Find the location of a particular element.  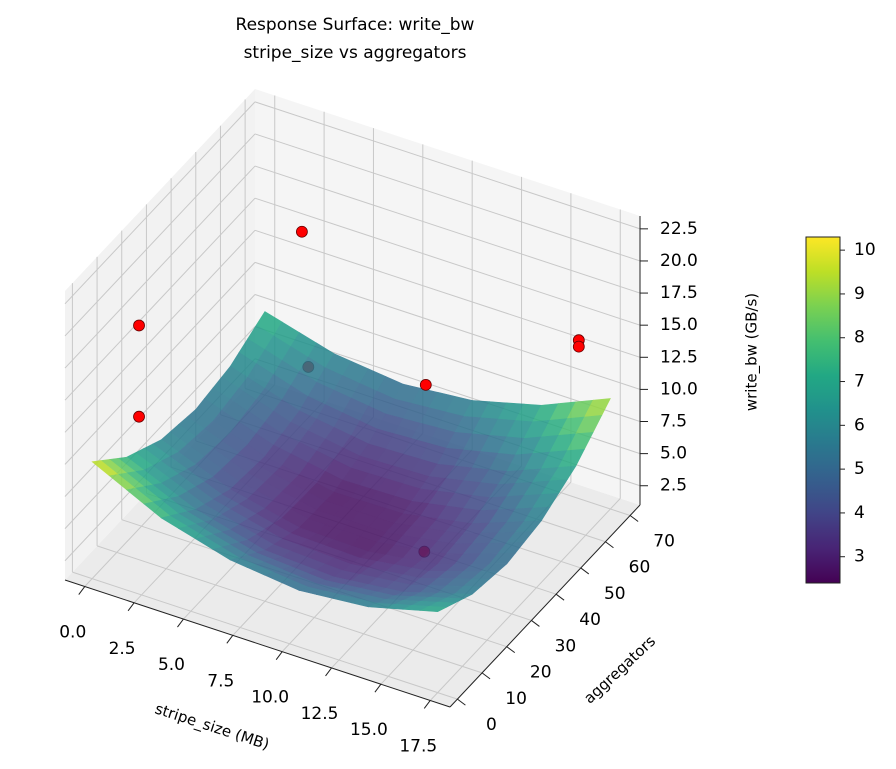

x-tick-label: 12.5 is located at coordinates (320, 714).